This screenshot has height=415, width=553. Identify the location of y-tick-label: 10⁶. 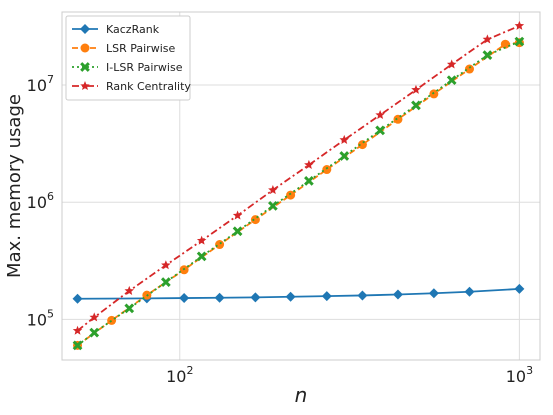
(40, 201).